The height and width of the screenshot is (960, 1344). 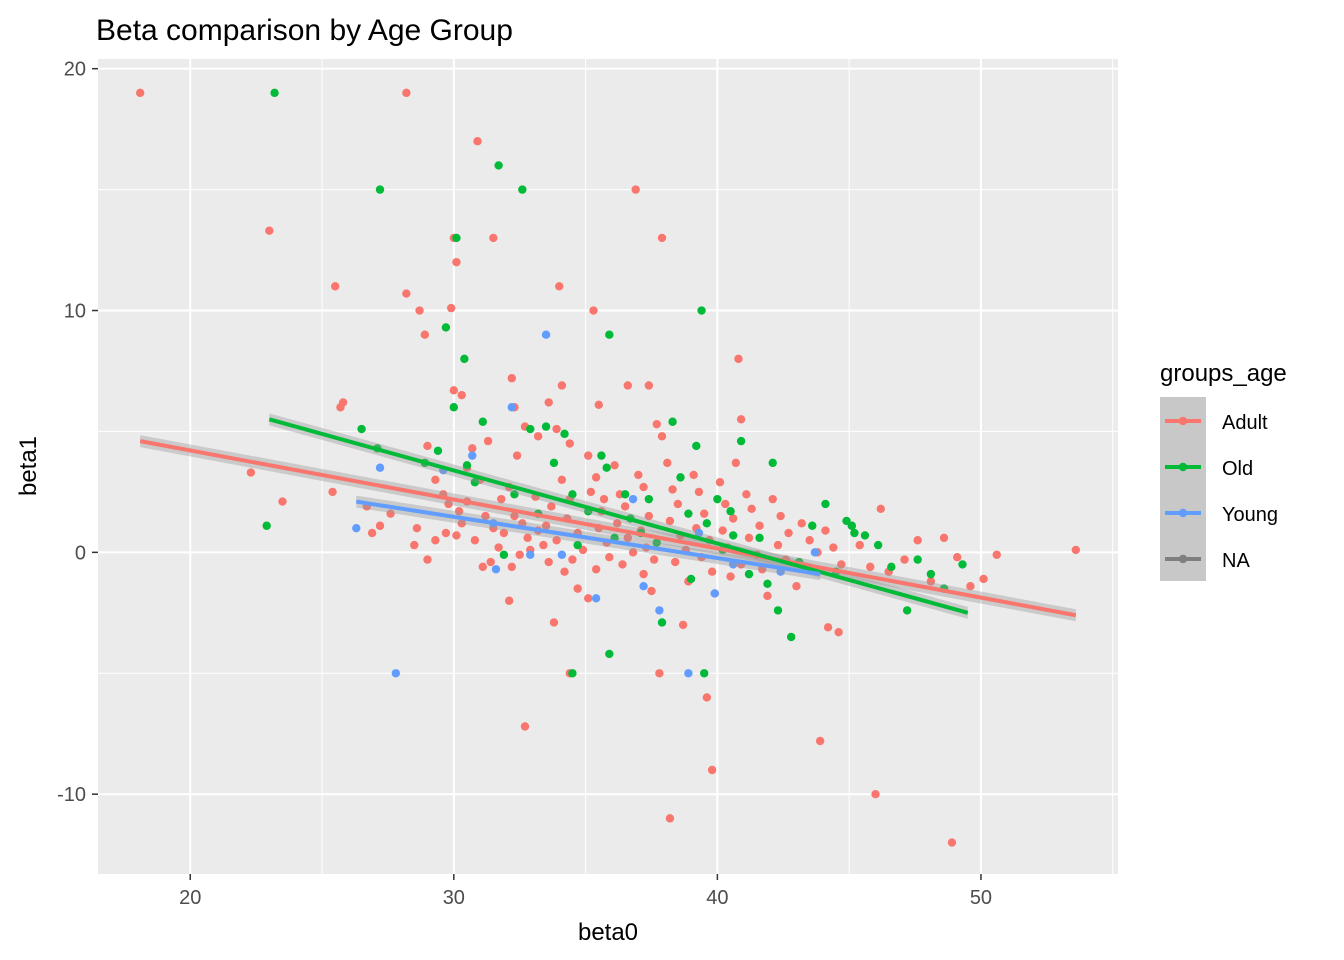 What do you see at coordinates (304, 30) in the screenshot?
I see `chart-title: Beta comparison by Age Group` at bounding box center [304, 30].